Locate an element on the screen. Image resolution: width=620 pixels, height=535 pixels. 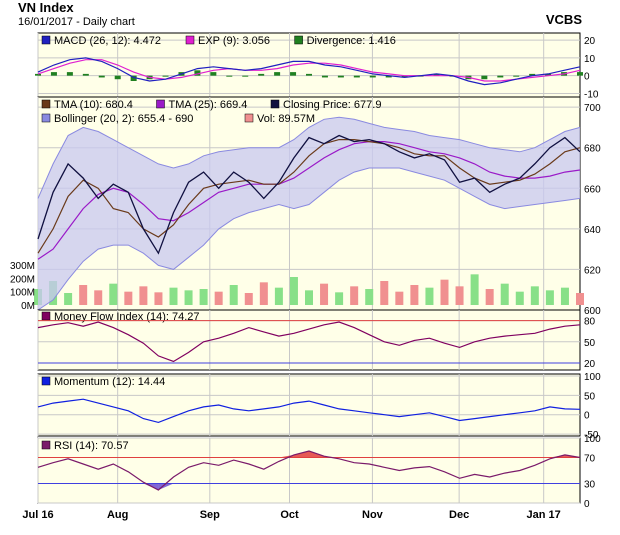
volume-ytick: 200M is located at coordinates (22, 279).